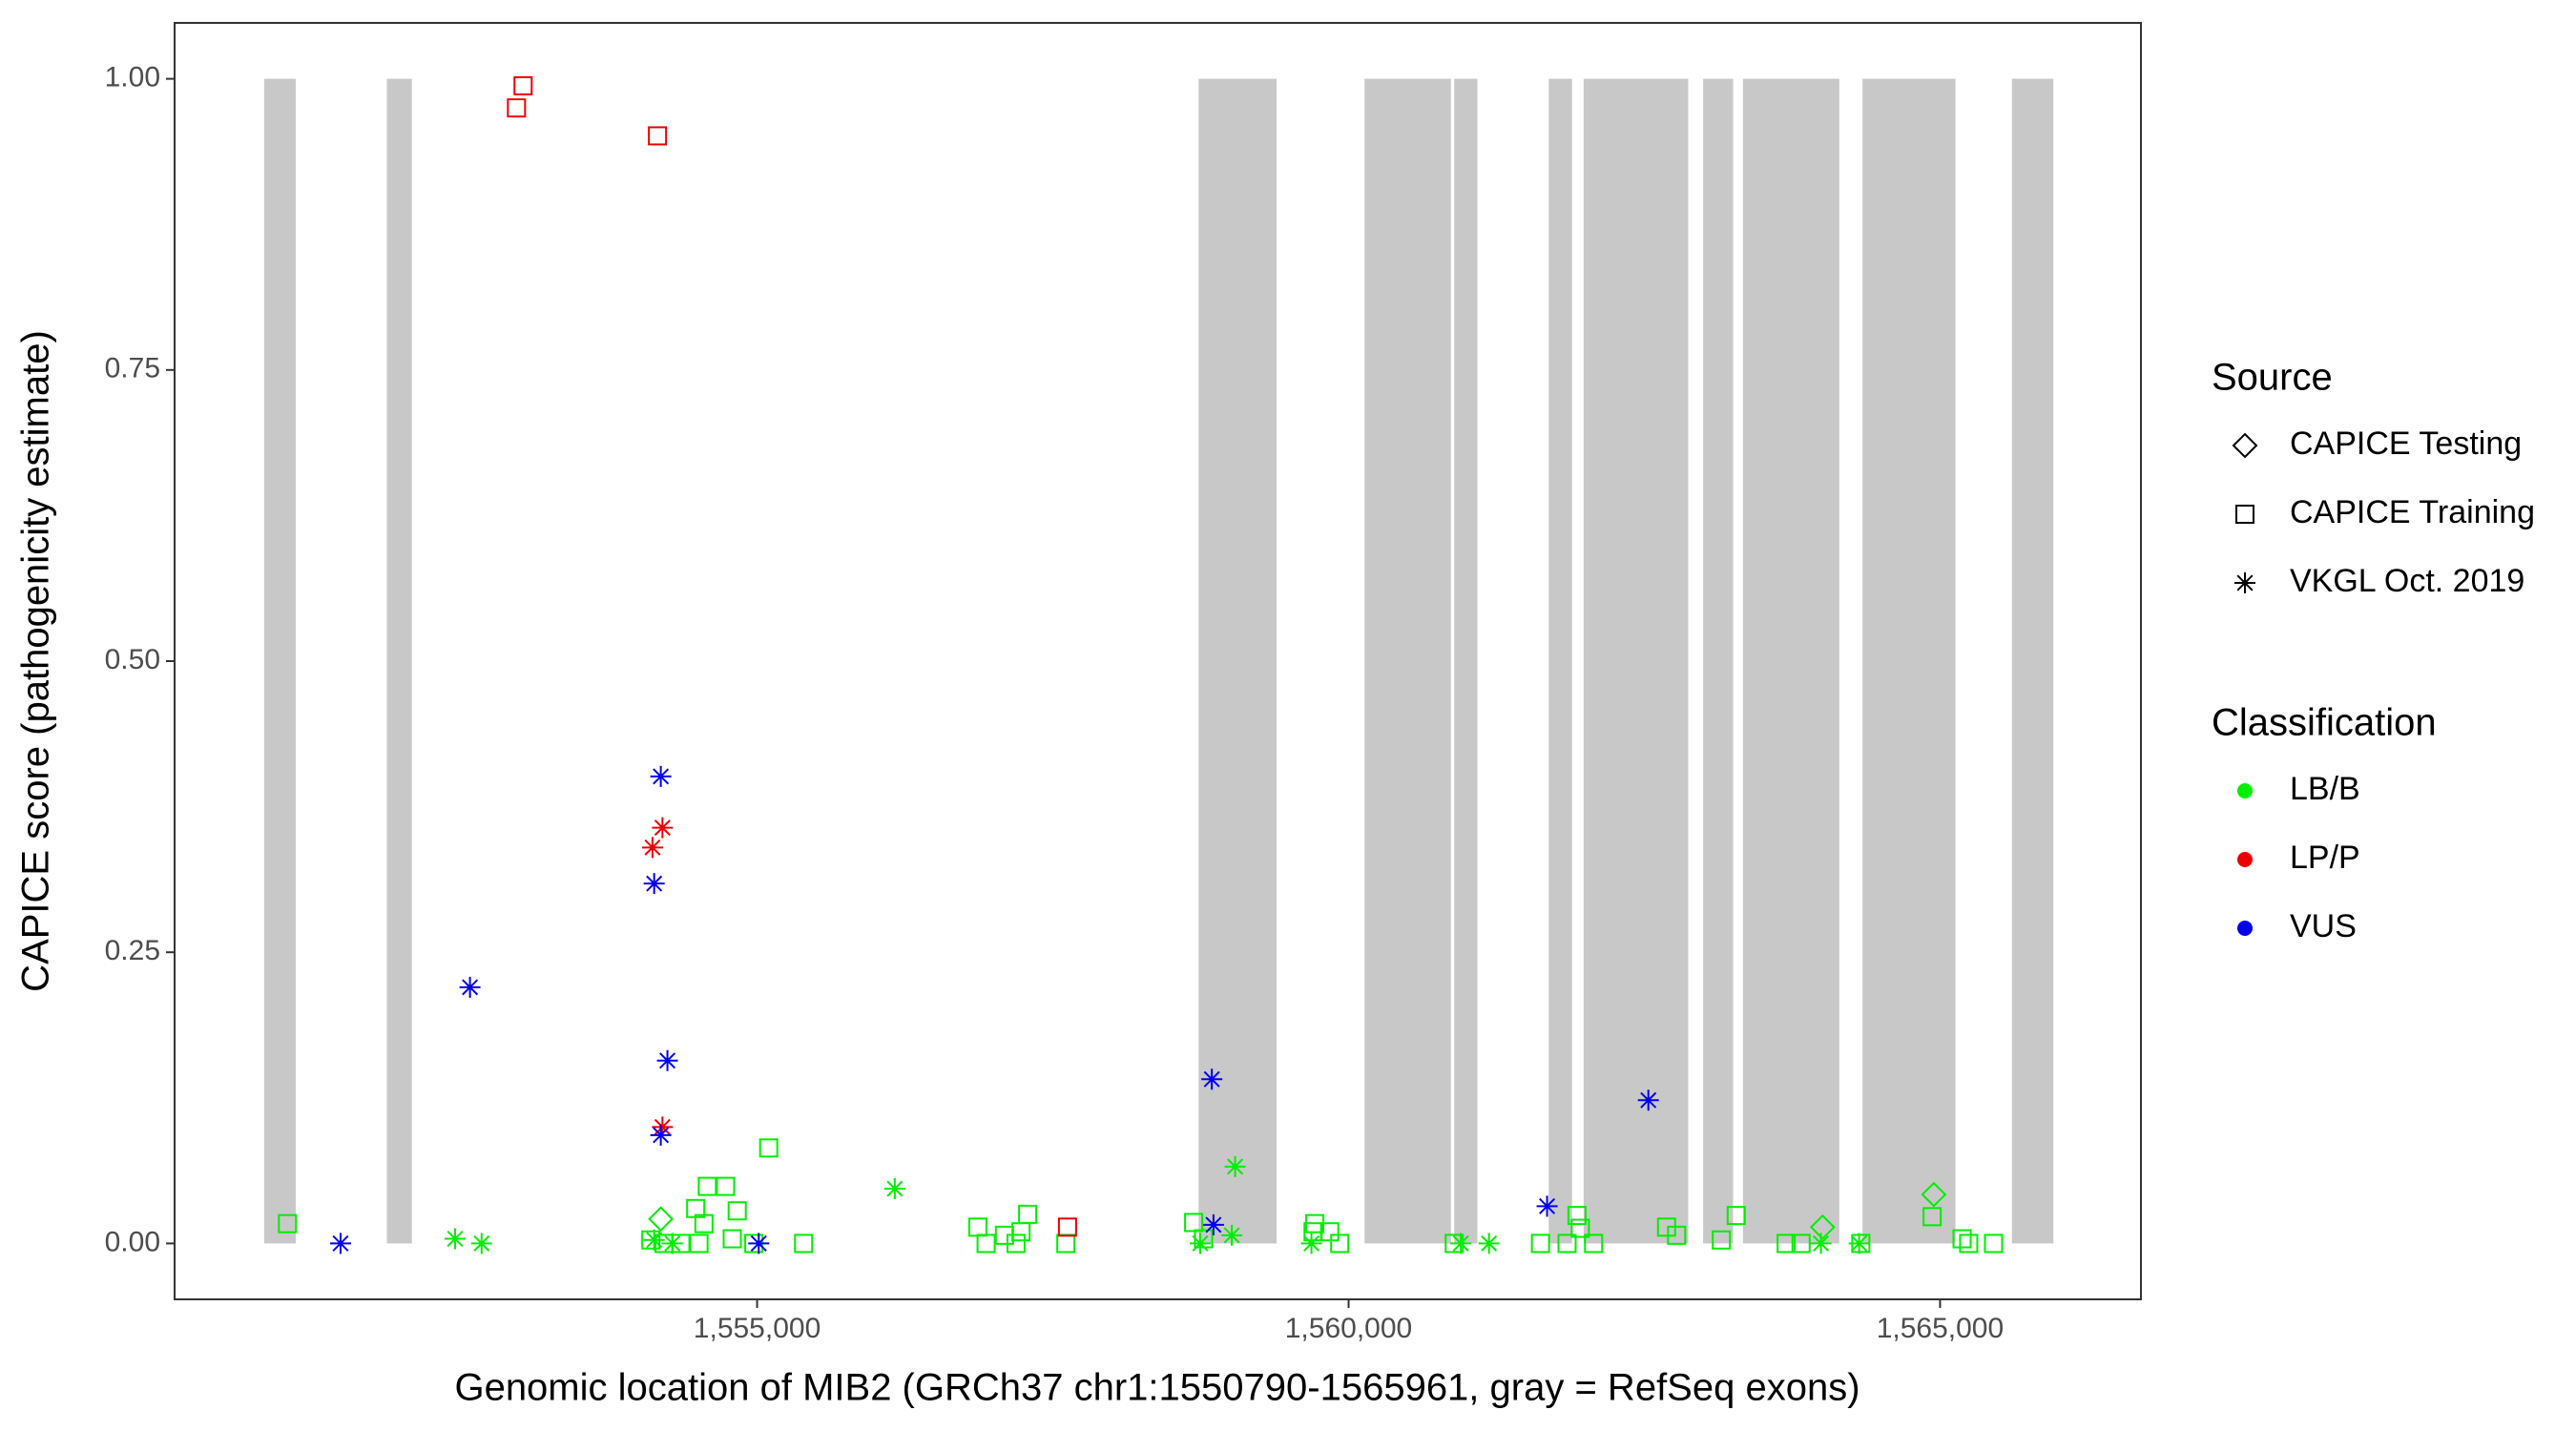 Image resolution: width=2576 pixels, height=1431 pixels. What do you see at coordinates (2325, 858) in the screenshot?
I see `legend-label: LP/P` at bounding box center [2325, 858].